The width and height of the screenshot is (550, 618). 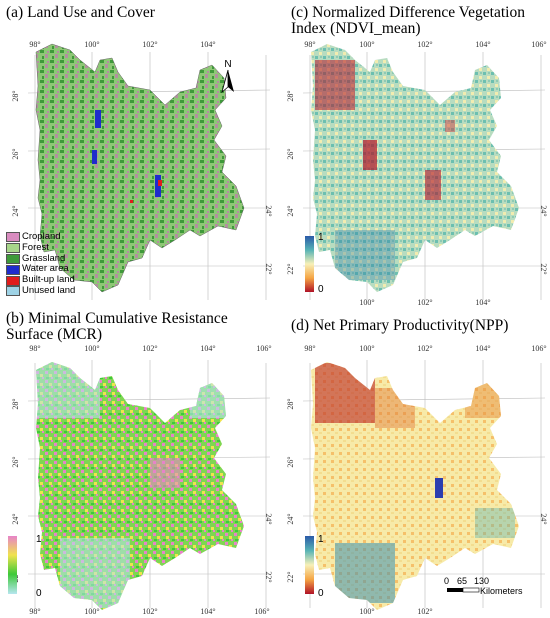 What do you see at coordinates (482, 581) in the screenshot?
I see `scale-tick-130: 130` at bounding box center [482, 581].